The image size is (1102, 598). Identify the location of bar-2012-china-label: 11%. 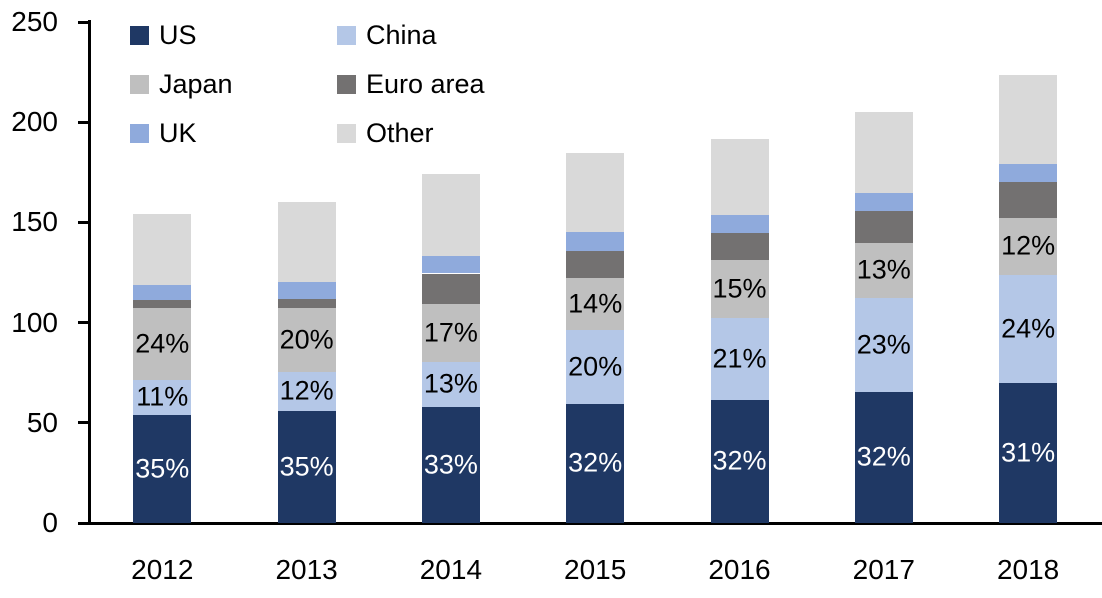
(162, 396).